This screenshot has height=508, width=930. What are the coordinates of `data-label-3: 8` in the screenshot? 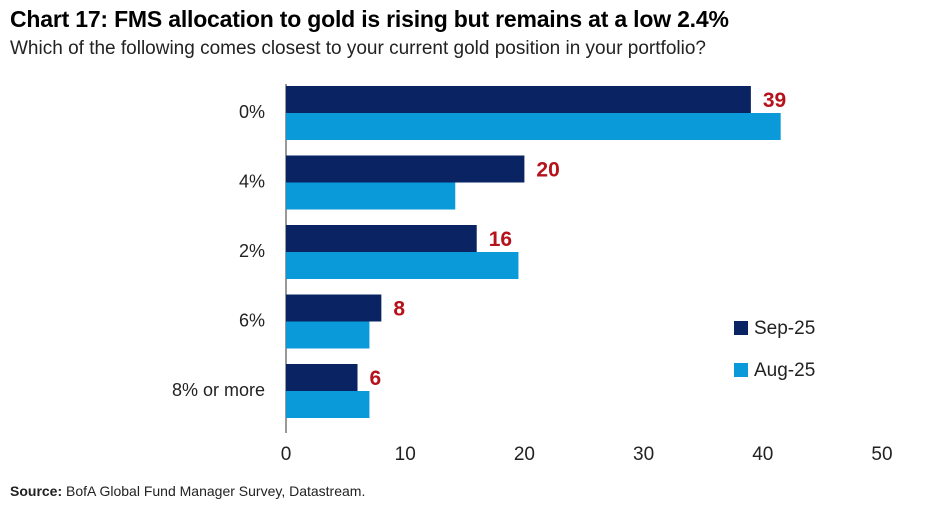 It's located at (399, 309).